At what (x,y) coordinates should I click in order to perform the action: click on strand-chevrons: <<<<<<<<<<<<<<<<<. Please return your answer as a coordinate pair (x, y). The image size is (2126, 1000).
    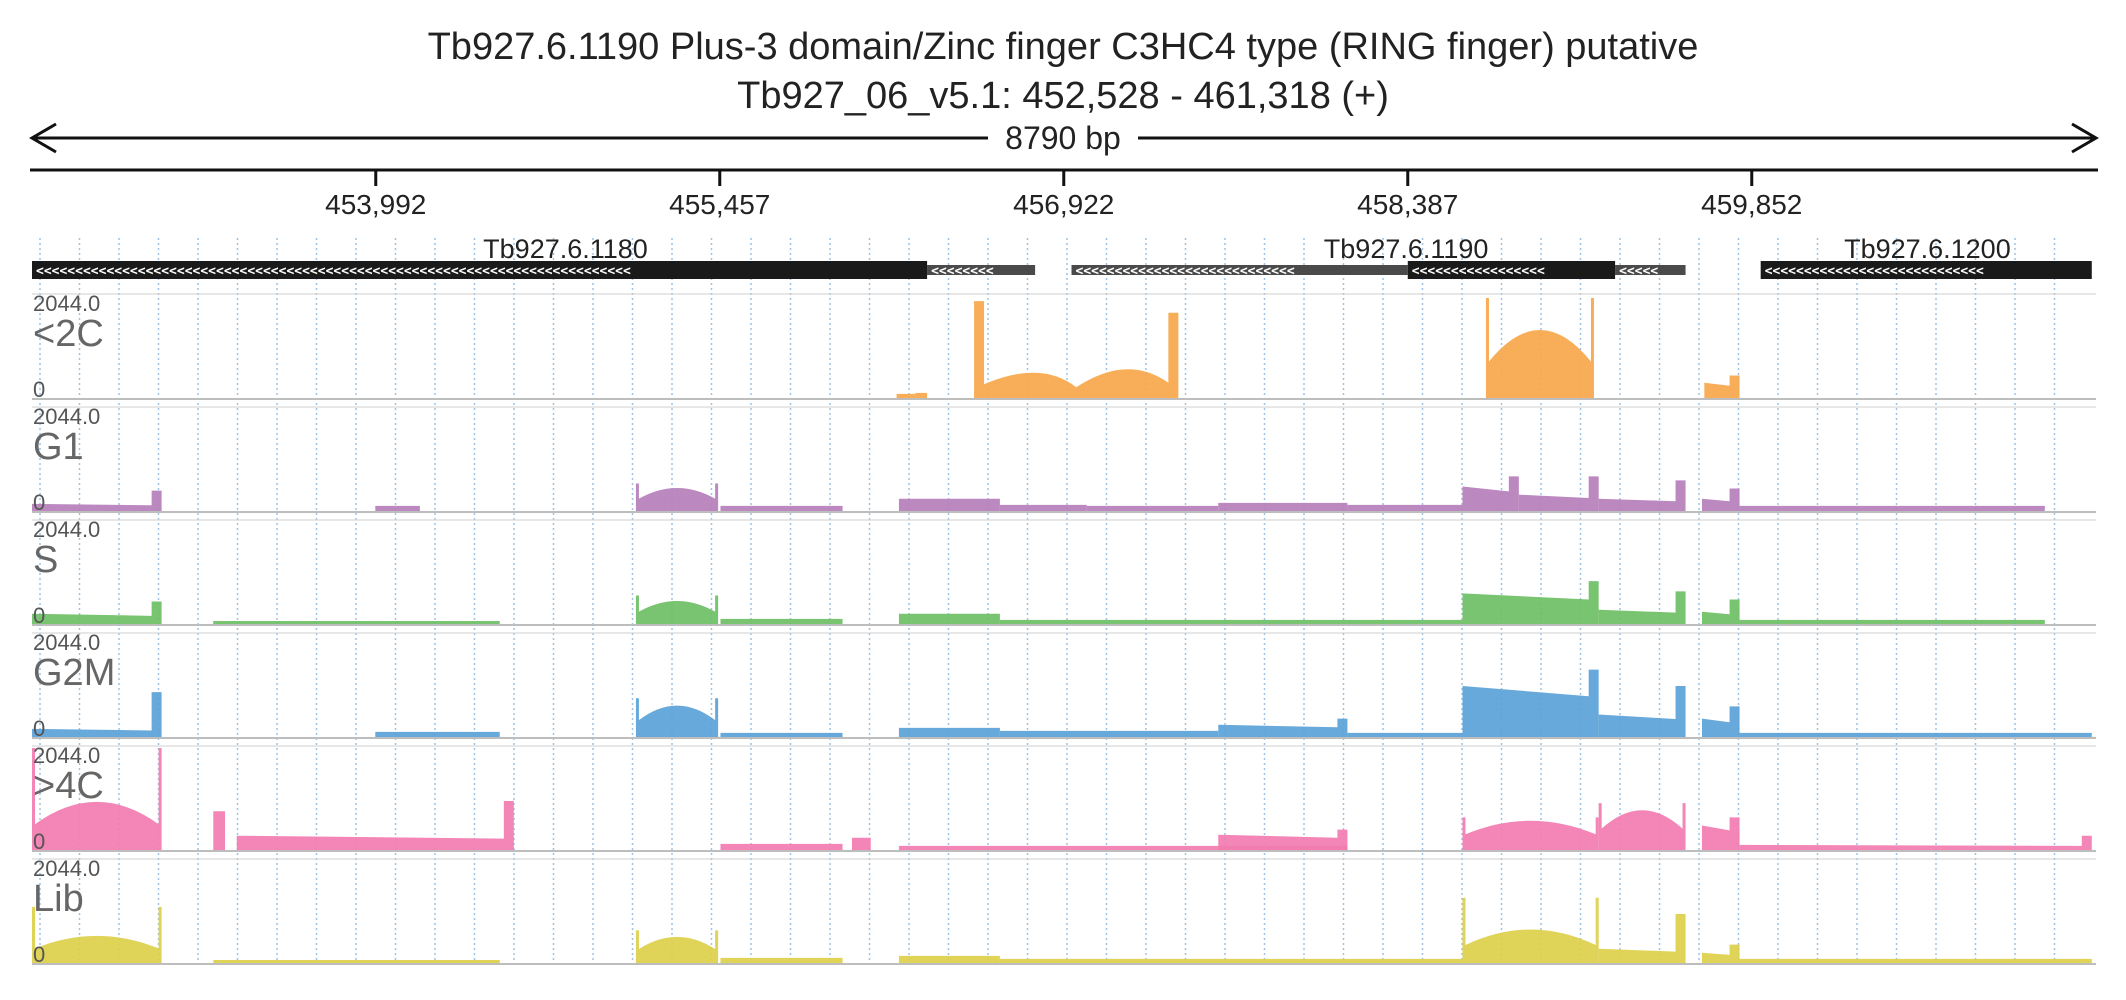
    Looking at the image, I should click on (1478, 271).